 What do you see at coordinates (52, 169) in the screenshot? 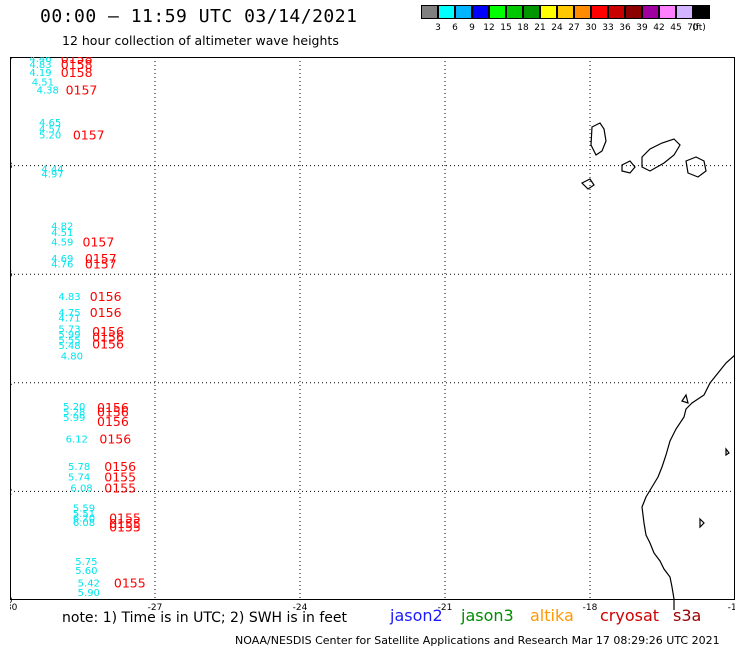
I see `swh-label: 4.44` at bounding box center [52, 169].